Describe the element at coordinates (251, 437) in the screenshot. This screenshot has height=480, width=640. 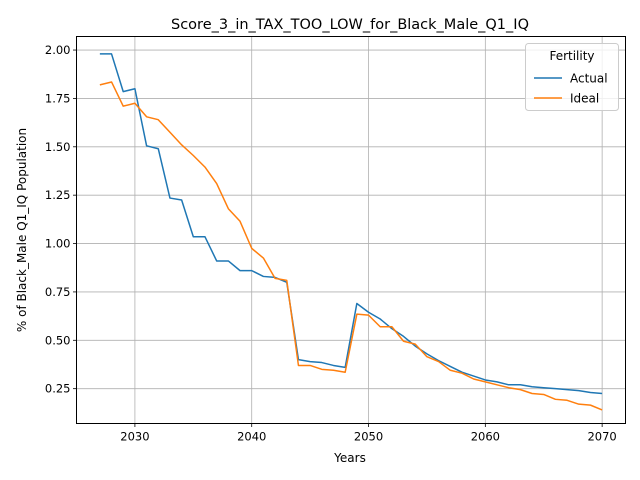
I see `x-tick-label: 2040` at that location.